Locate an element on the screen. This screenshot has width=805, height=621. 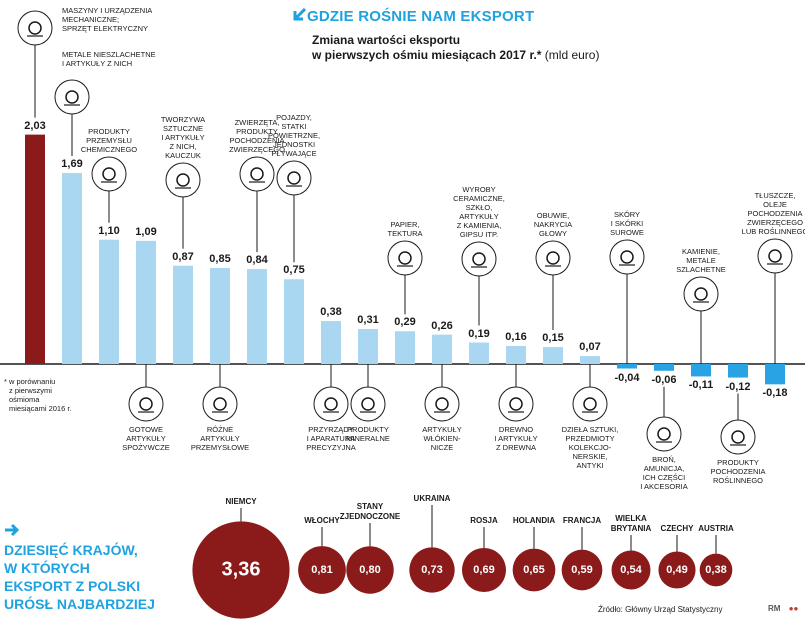
category-line: SUROWE is located at coordinates (627, 232).